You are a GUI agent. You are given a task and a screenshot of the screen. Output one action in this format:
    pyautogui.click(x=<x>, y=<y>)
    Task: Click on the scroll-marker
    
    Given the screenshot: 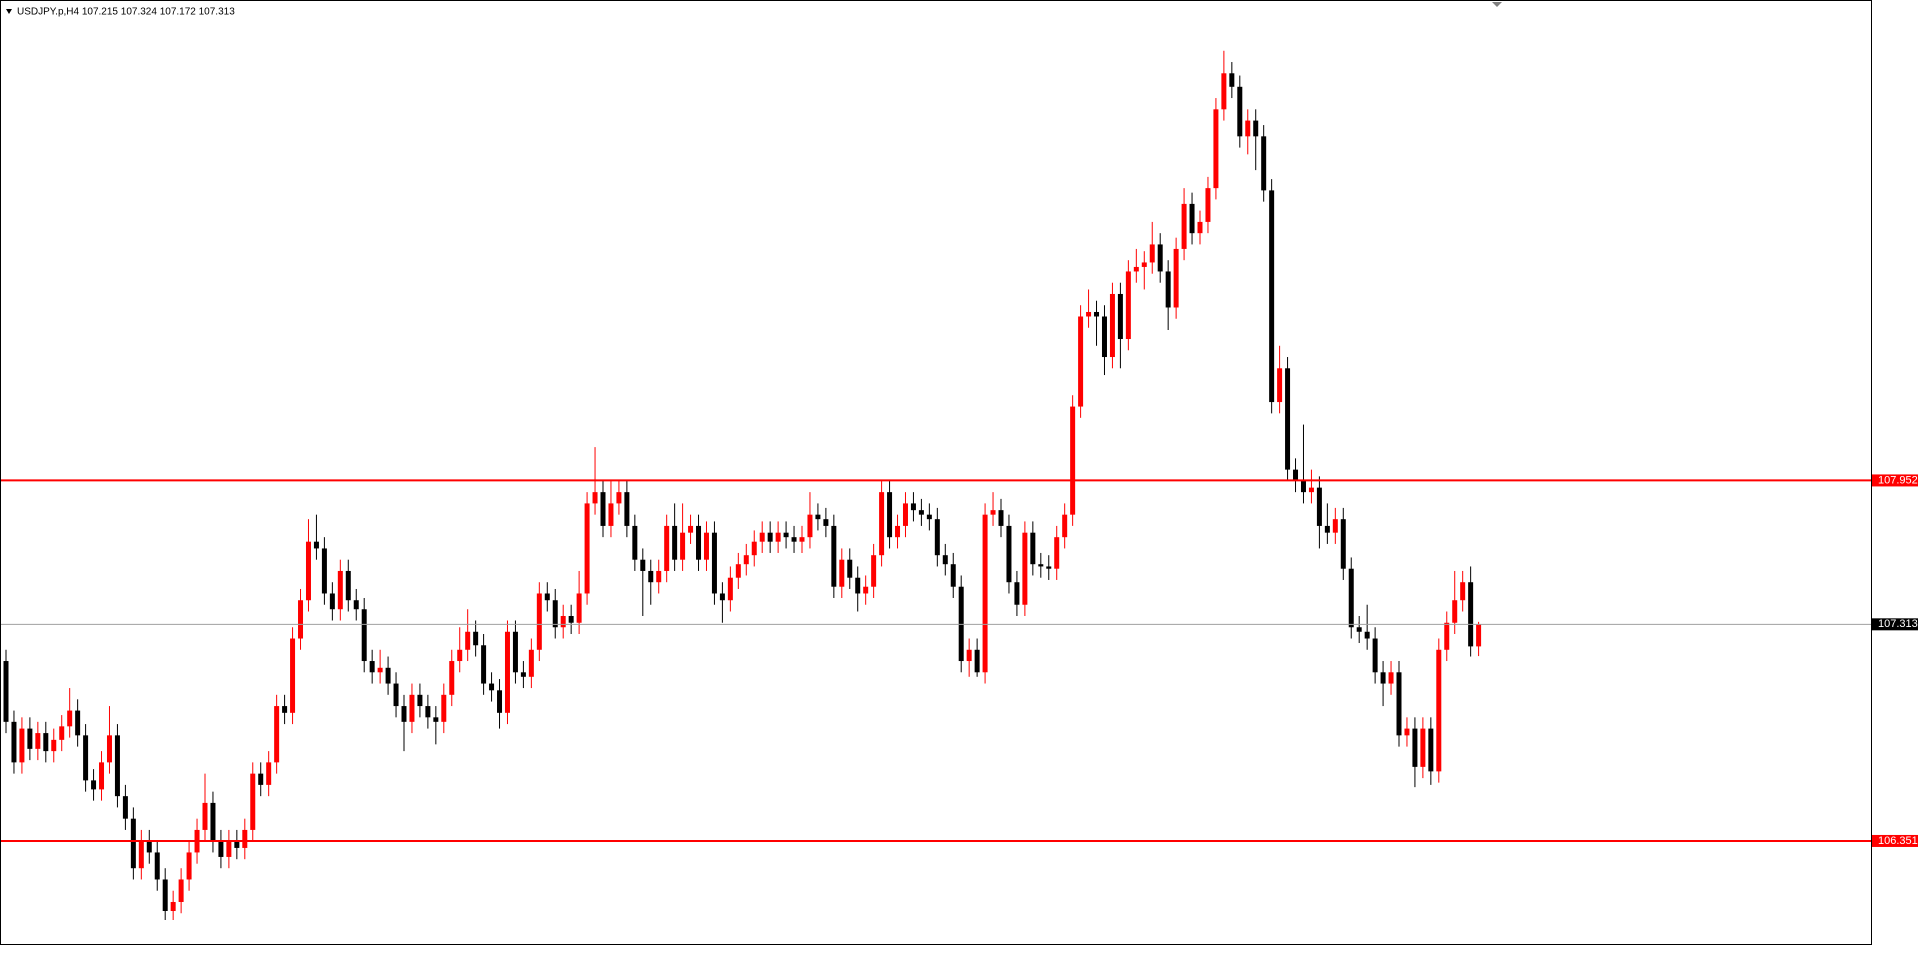 What is the action you would take?
    pyautogui.click(x=1497, y=4)
    